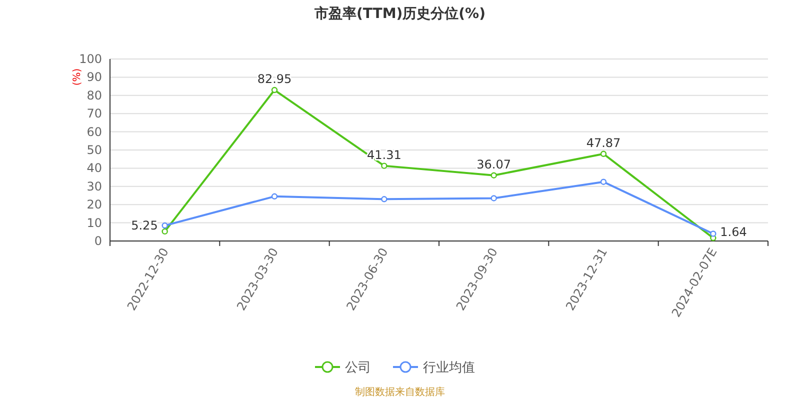 This screenshot has height=400, width=800. Describe the element at coordinates (94, 77) in the screenshot. I see `y-tick-label: 90` at that location.